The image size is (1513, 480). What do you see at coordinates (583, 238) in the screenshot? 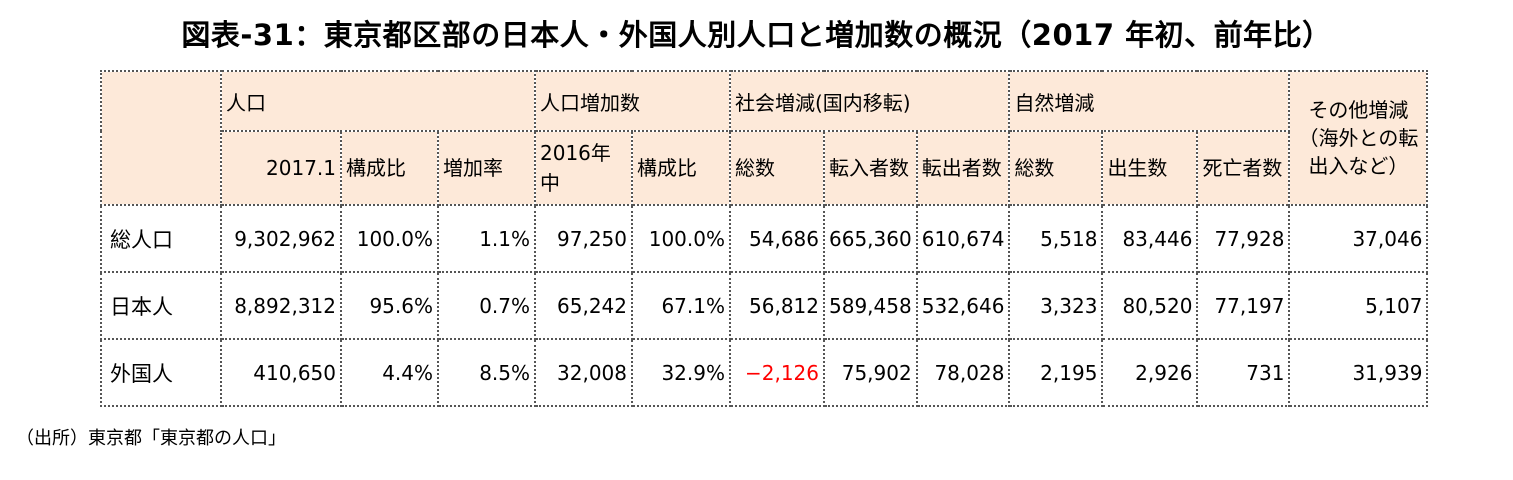
I see `cell-increase: 97,250` at bounding box center [583, 238].